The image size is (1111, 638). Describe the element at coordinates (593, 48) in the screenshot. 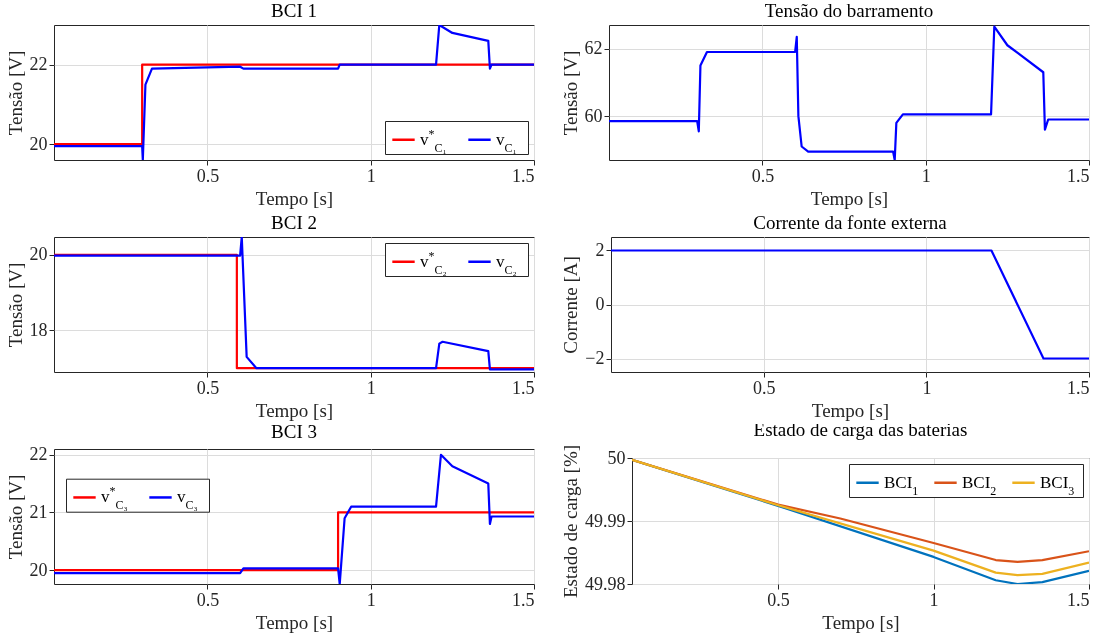

I see `y-tick-label: 62` at that location.